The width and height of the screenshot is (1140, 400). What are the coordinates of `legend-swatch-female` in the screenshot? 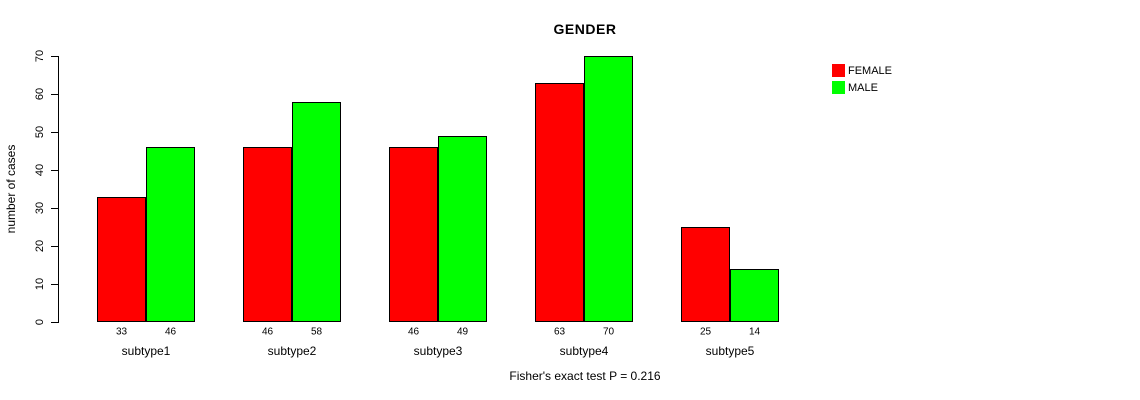 It's located at (838, 70).